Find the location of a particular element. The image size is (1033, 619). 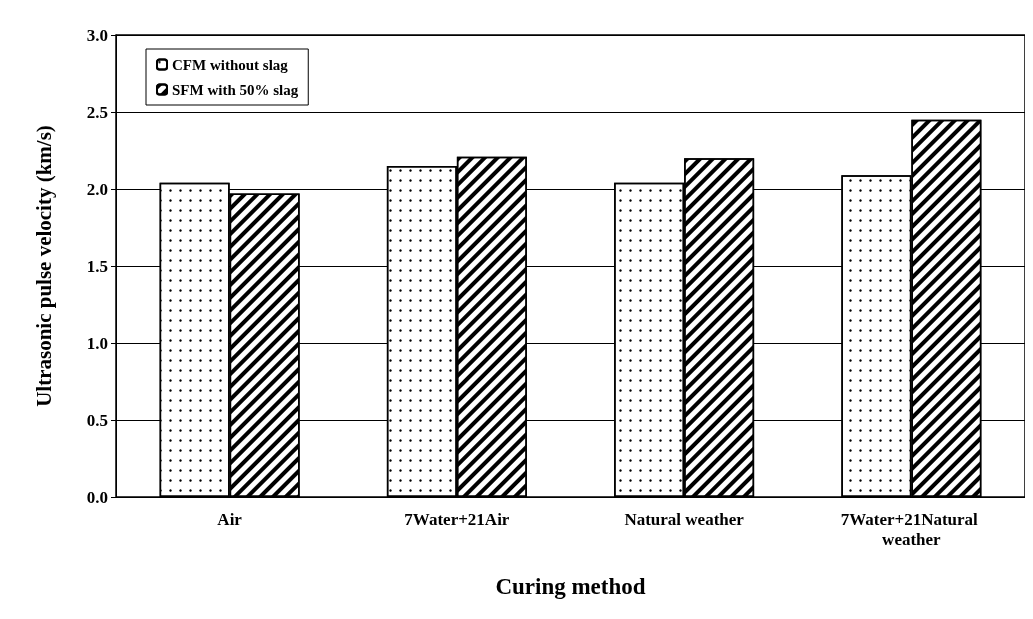

y-tick-label: 2.5 is located at coordinates (97, 112).